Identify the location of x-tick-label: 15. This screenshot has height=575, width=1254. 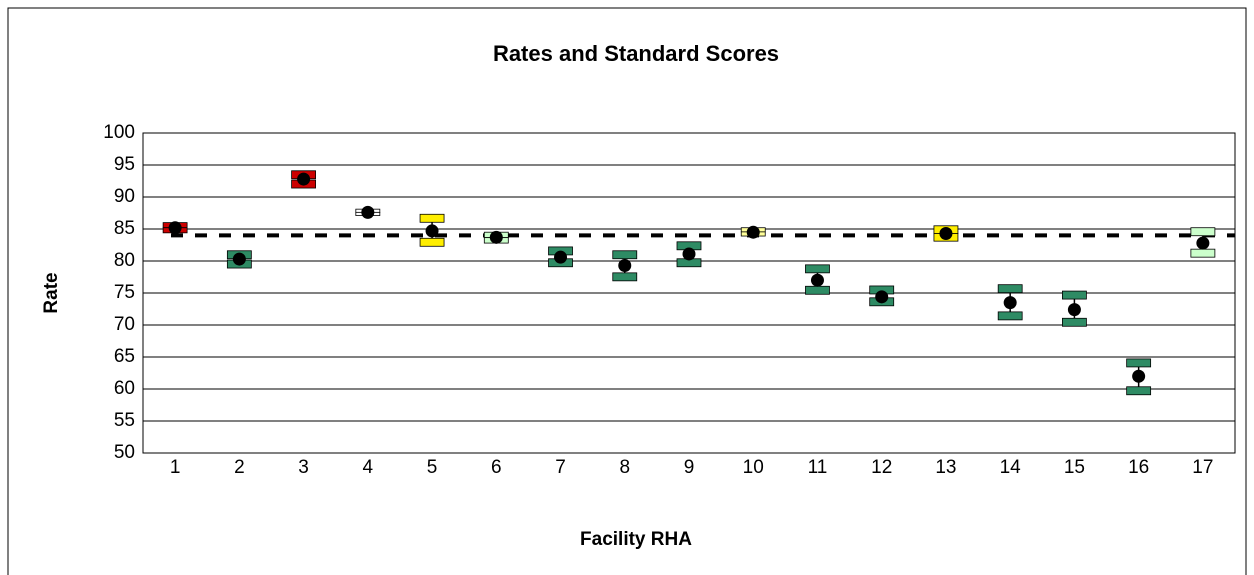
(1074, 467).